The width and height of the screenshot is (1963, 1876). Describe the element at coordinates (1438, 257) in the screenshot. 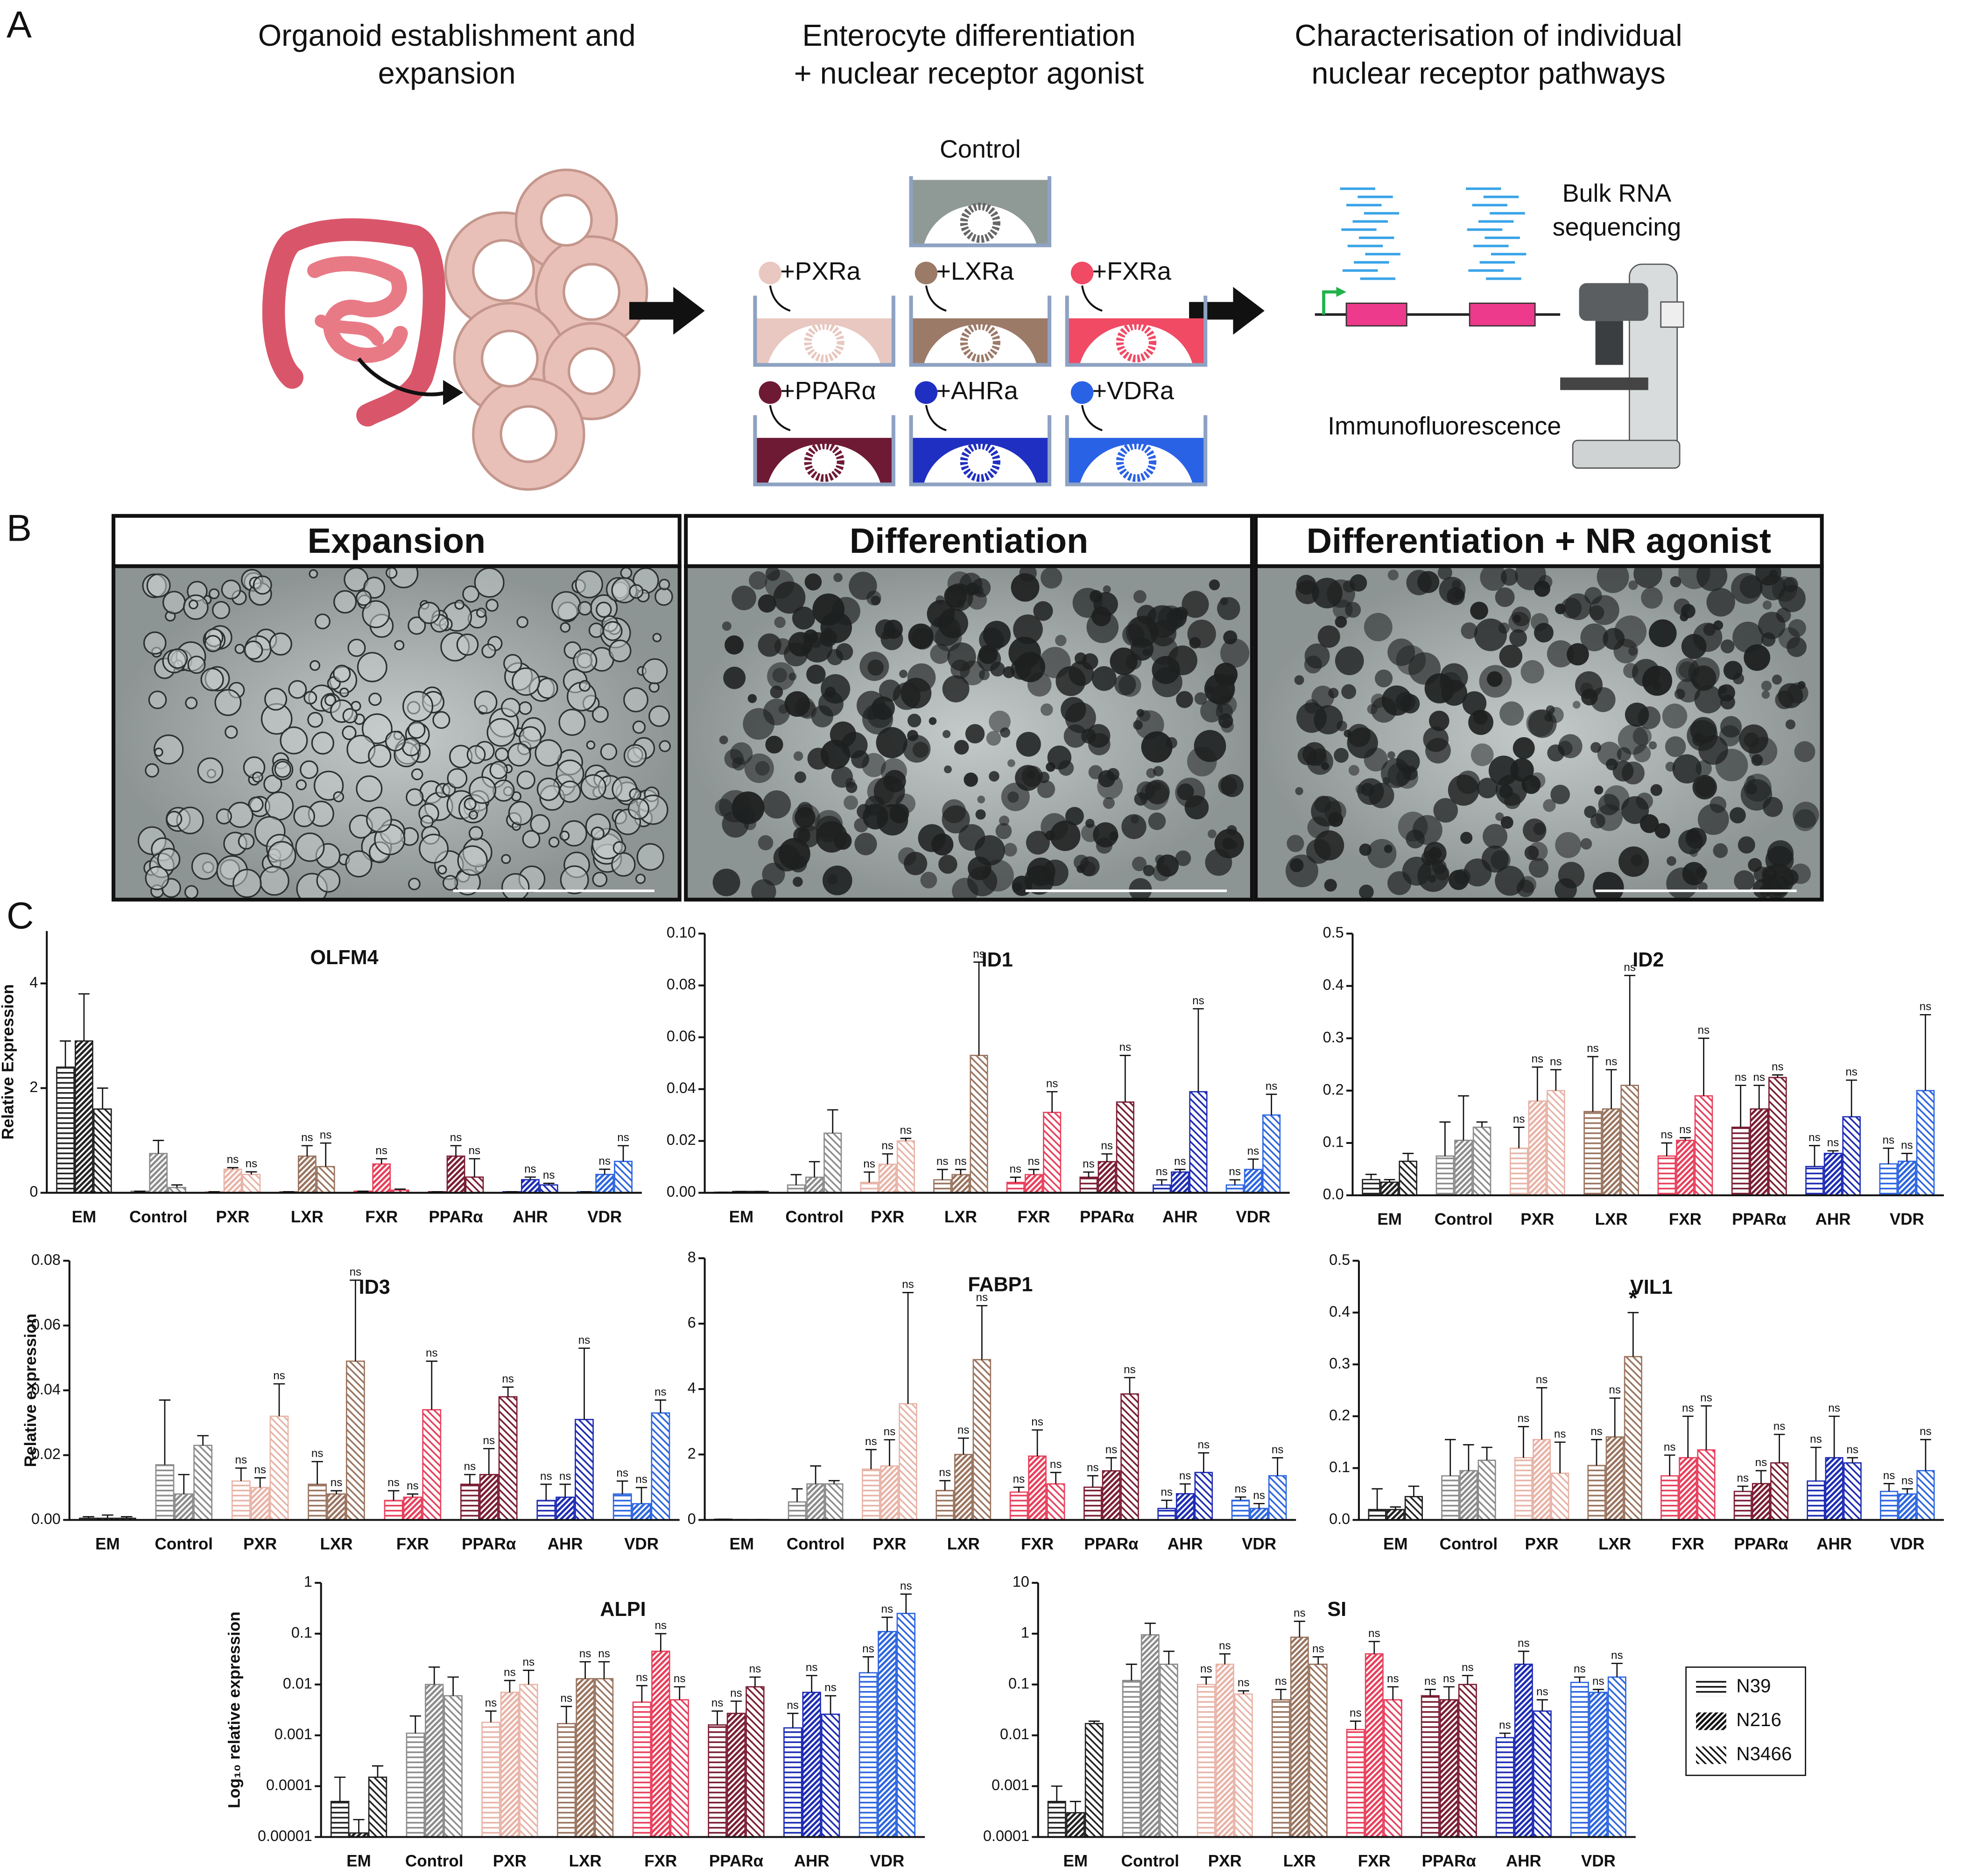

I see `rna-seq-illustration` at that location.